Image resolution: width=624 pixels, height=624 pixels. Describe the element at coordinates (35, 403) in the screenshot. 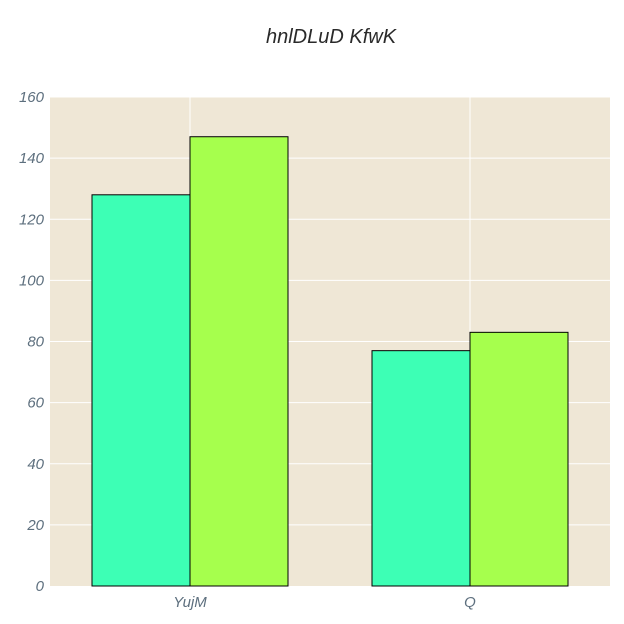

I see `y-tick-label: 60` at that location.